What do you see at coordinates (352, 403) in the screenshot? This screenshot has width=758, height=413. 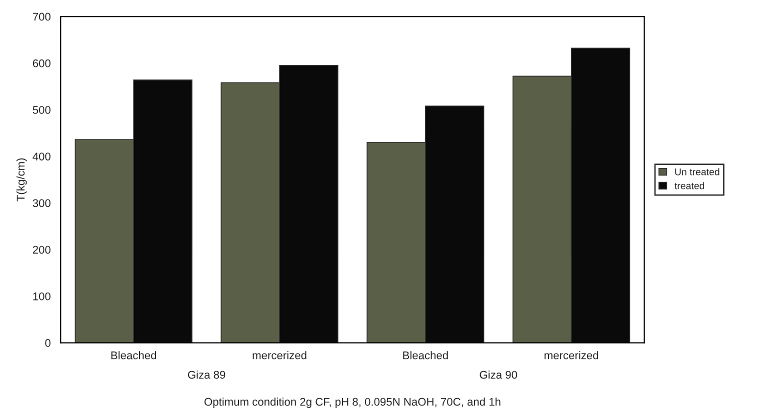 I see `x-axis-title: Optimum condition 2g CF, pH 8, 0.095N NaOH, 70C, and 1h` at bounding box center [352, 403].